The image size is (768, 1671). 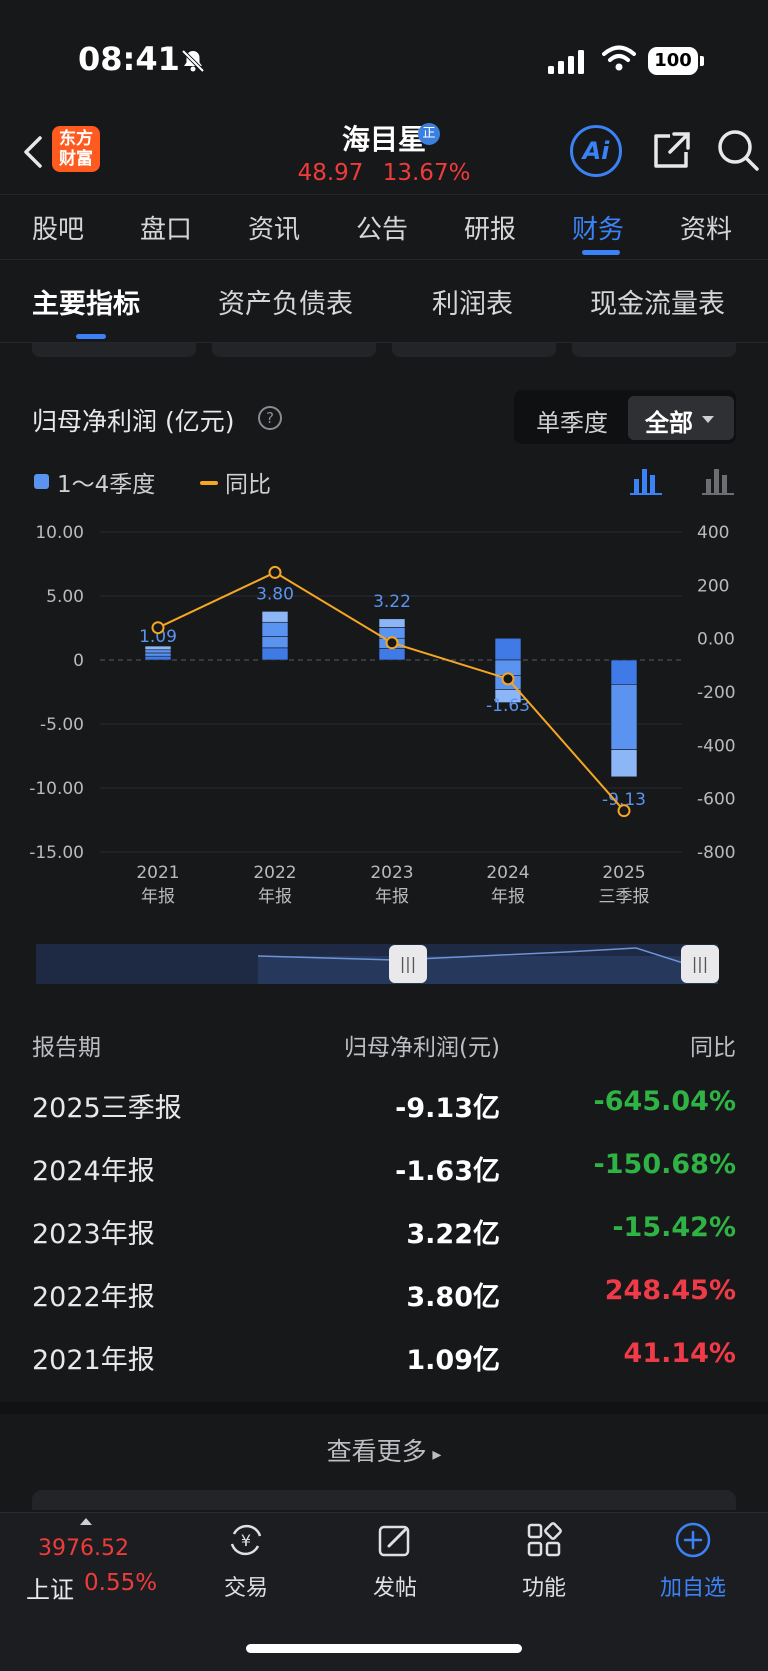 What do you see at coordinates (596, 151) in the screenshot?
I see `ai-assistant-button: Ai` at bounding box center [596, 151].